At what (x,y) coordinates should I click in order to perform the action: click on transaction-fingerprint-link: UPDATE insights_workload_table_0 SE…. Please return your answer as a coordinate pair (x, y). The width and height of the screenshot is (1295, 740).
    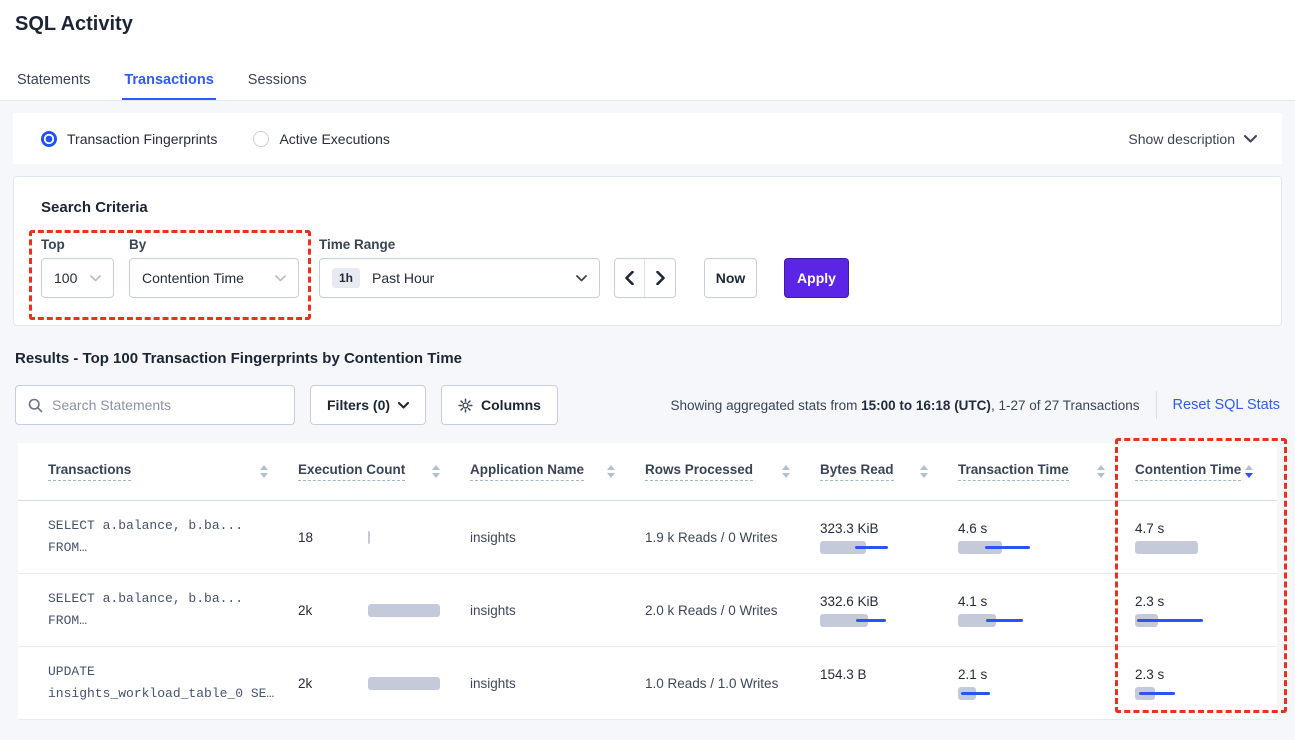
    Looking at the image, I should click on (161, 682).